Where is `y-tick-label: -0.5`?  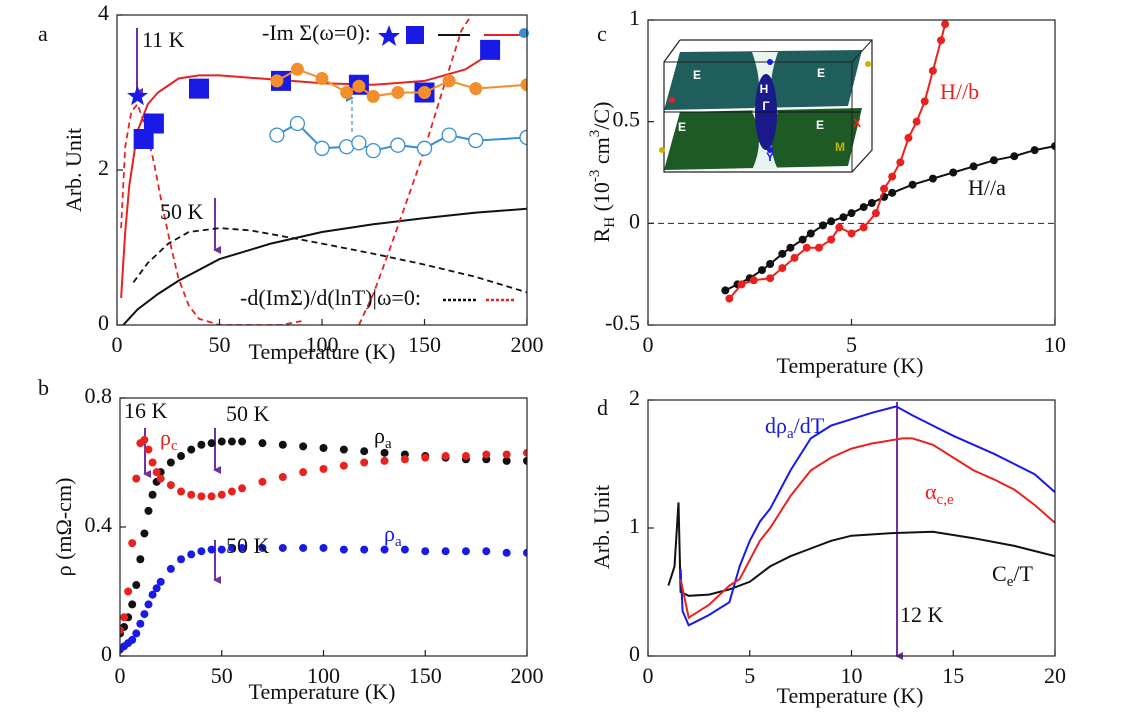 y-tick-label: -0.5 is located at coordinates (622, 322).